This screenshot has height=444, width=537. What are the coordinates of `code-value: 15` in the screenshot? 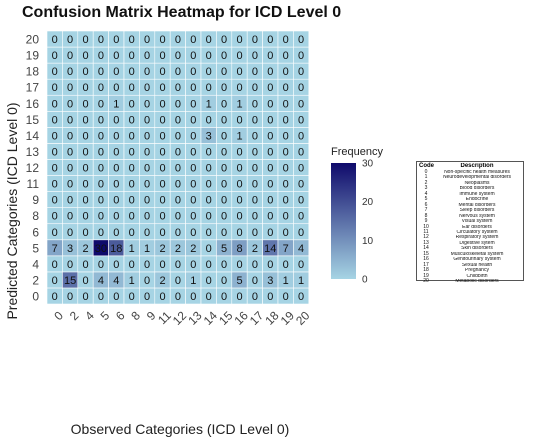 It's located at (426, 253).